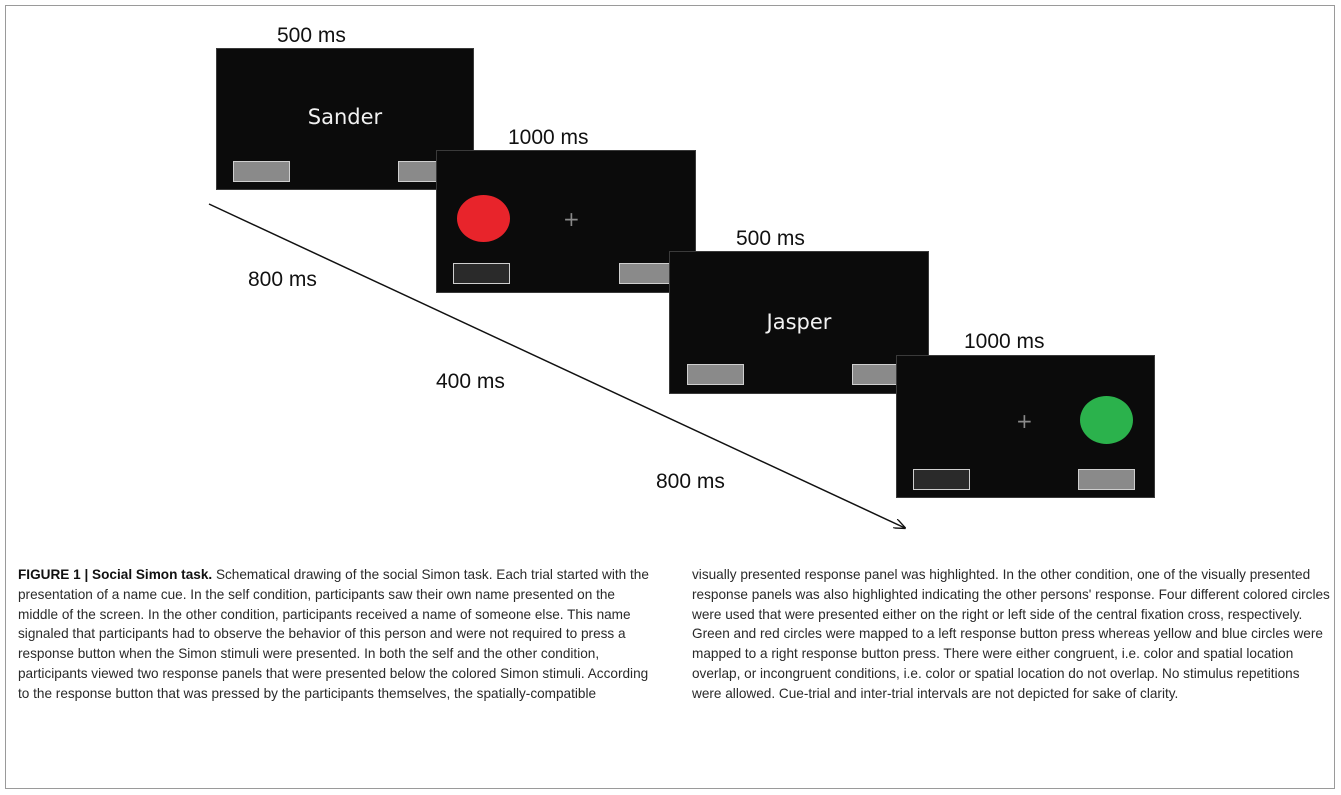 Image resolution: width=1341 pixels, height=795 pixels. I want to click on screen-name-cue-1: Sander, so click(345, 119).